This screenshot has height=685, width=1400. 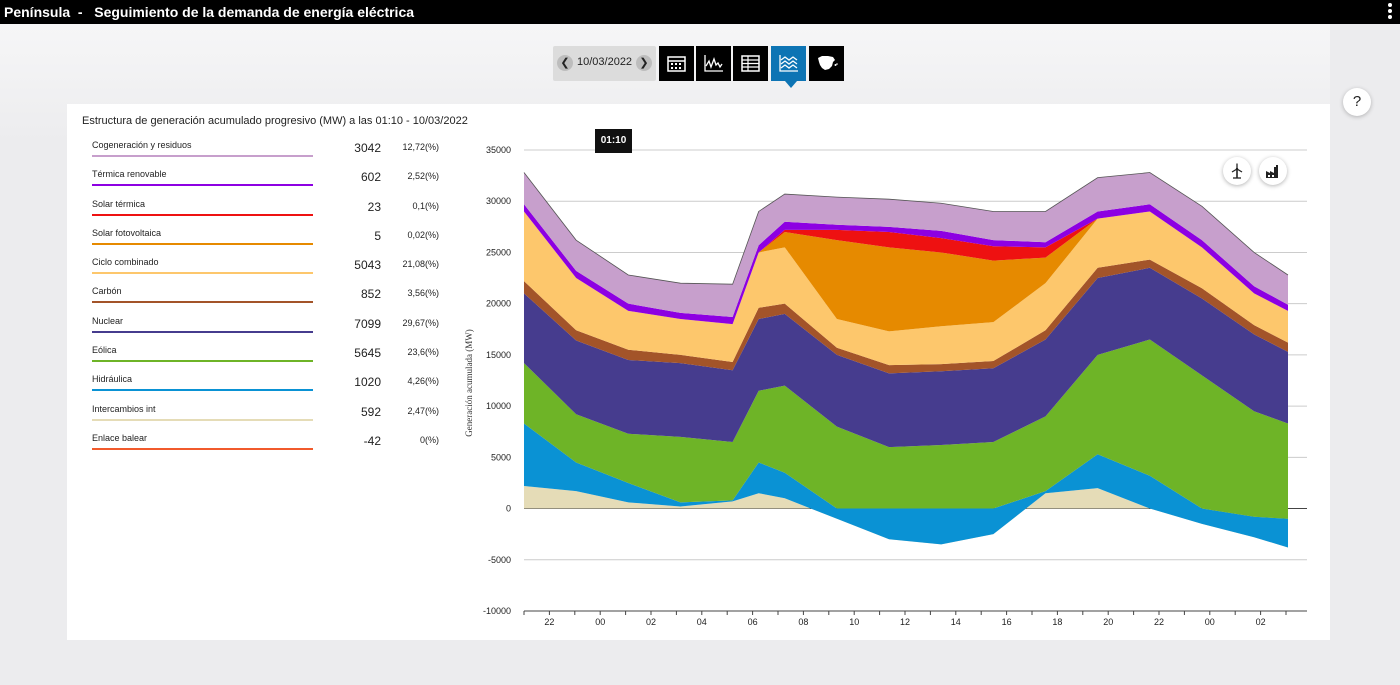 What do you see at coordinates (425, 205) in the screenshot?
I see `legend-percent: 0,1(%)` at bounding box center [425, 205].